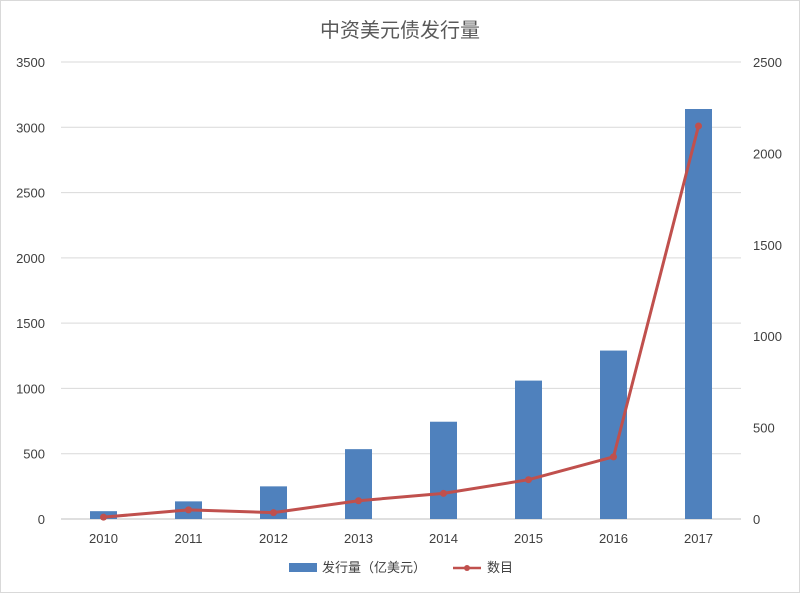  I want to click on left-tick-label: 1000, so click(30, 388).